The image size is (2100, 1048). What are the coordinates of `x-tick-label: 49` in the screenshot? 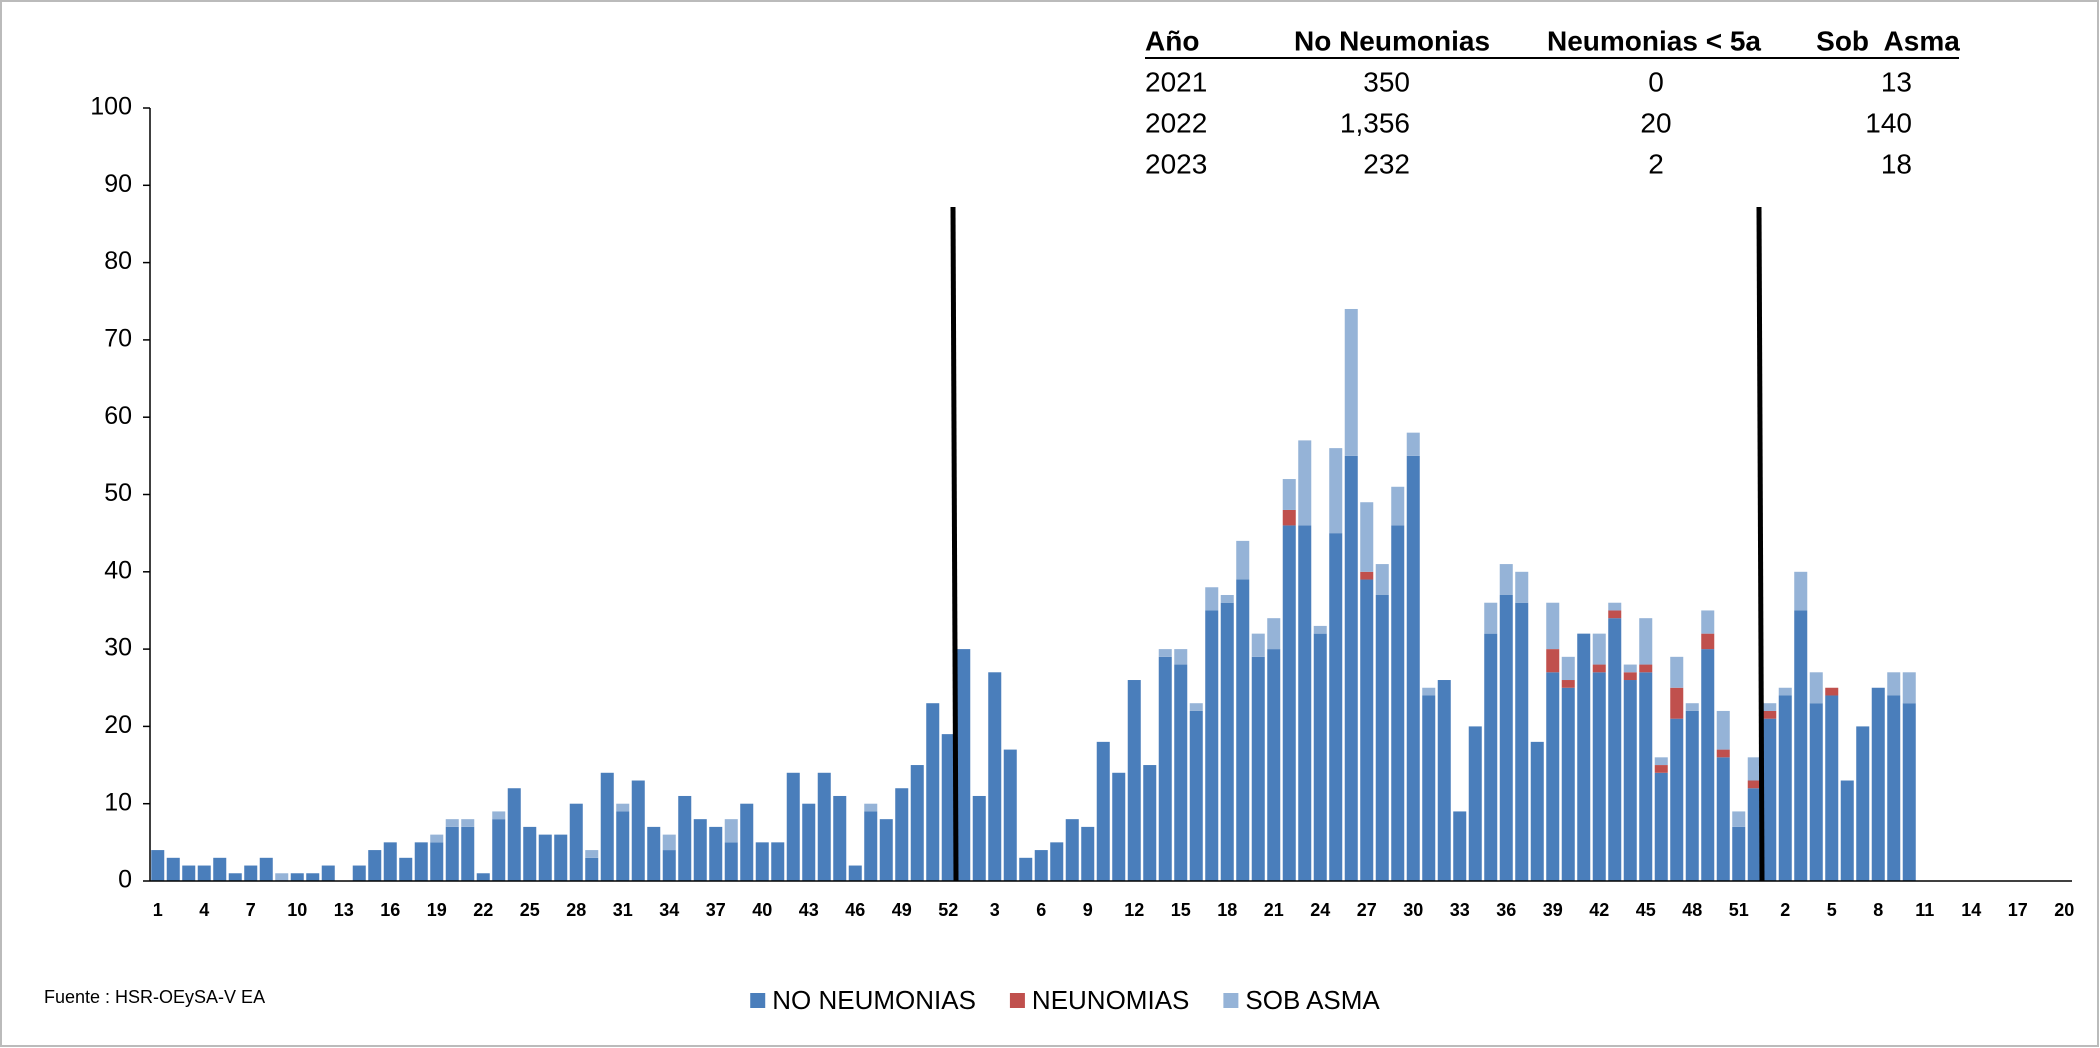 It's located at (902, 910).